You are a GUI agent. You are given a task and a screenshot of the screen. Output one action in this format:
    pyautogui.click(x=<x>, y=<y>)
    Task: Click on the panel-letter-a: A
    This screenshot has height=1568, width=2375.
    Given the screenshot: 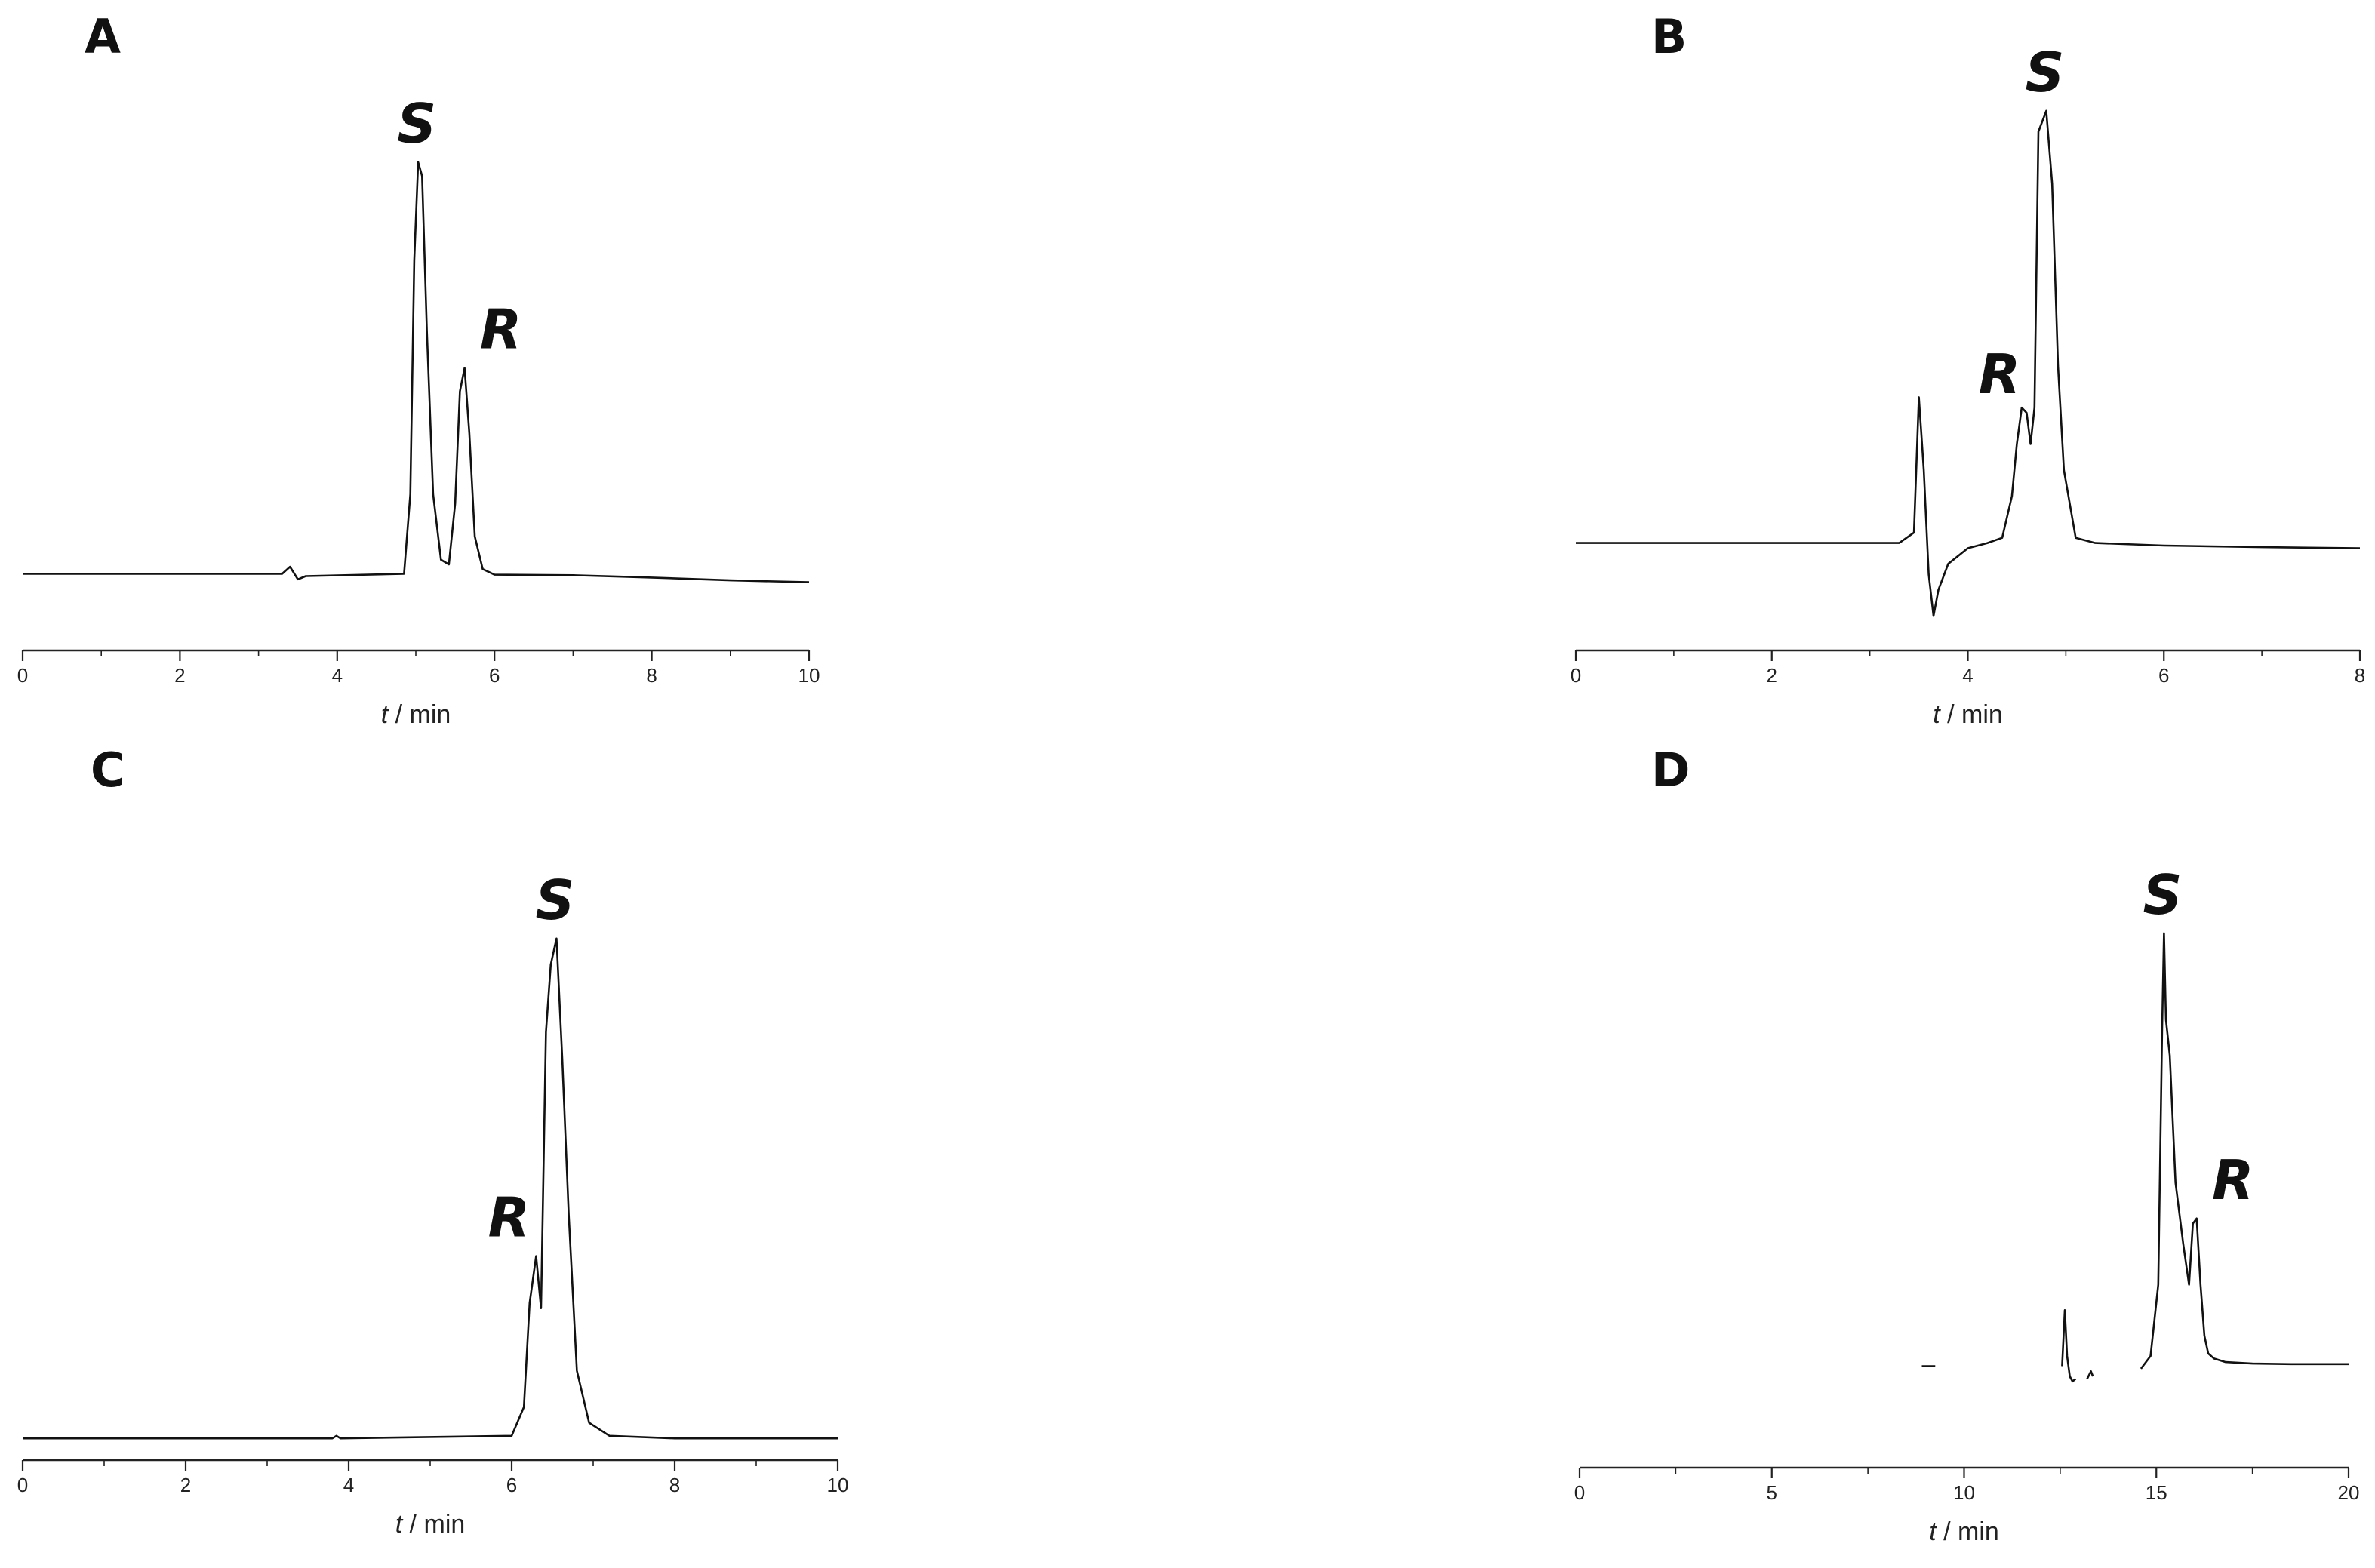 What is the action you would take?
    pyautogui.click(x=103, y=36)
    